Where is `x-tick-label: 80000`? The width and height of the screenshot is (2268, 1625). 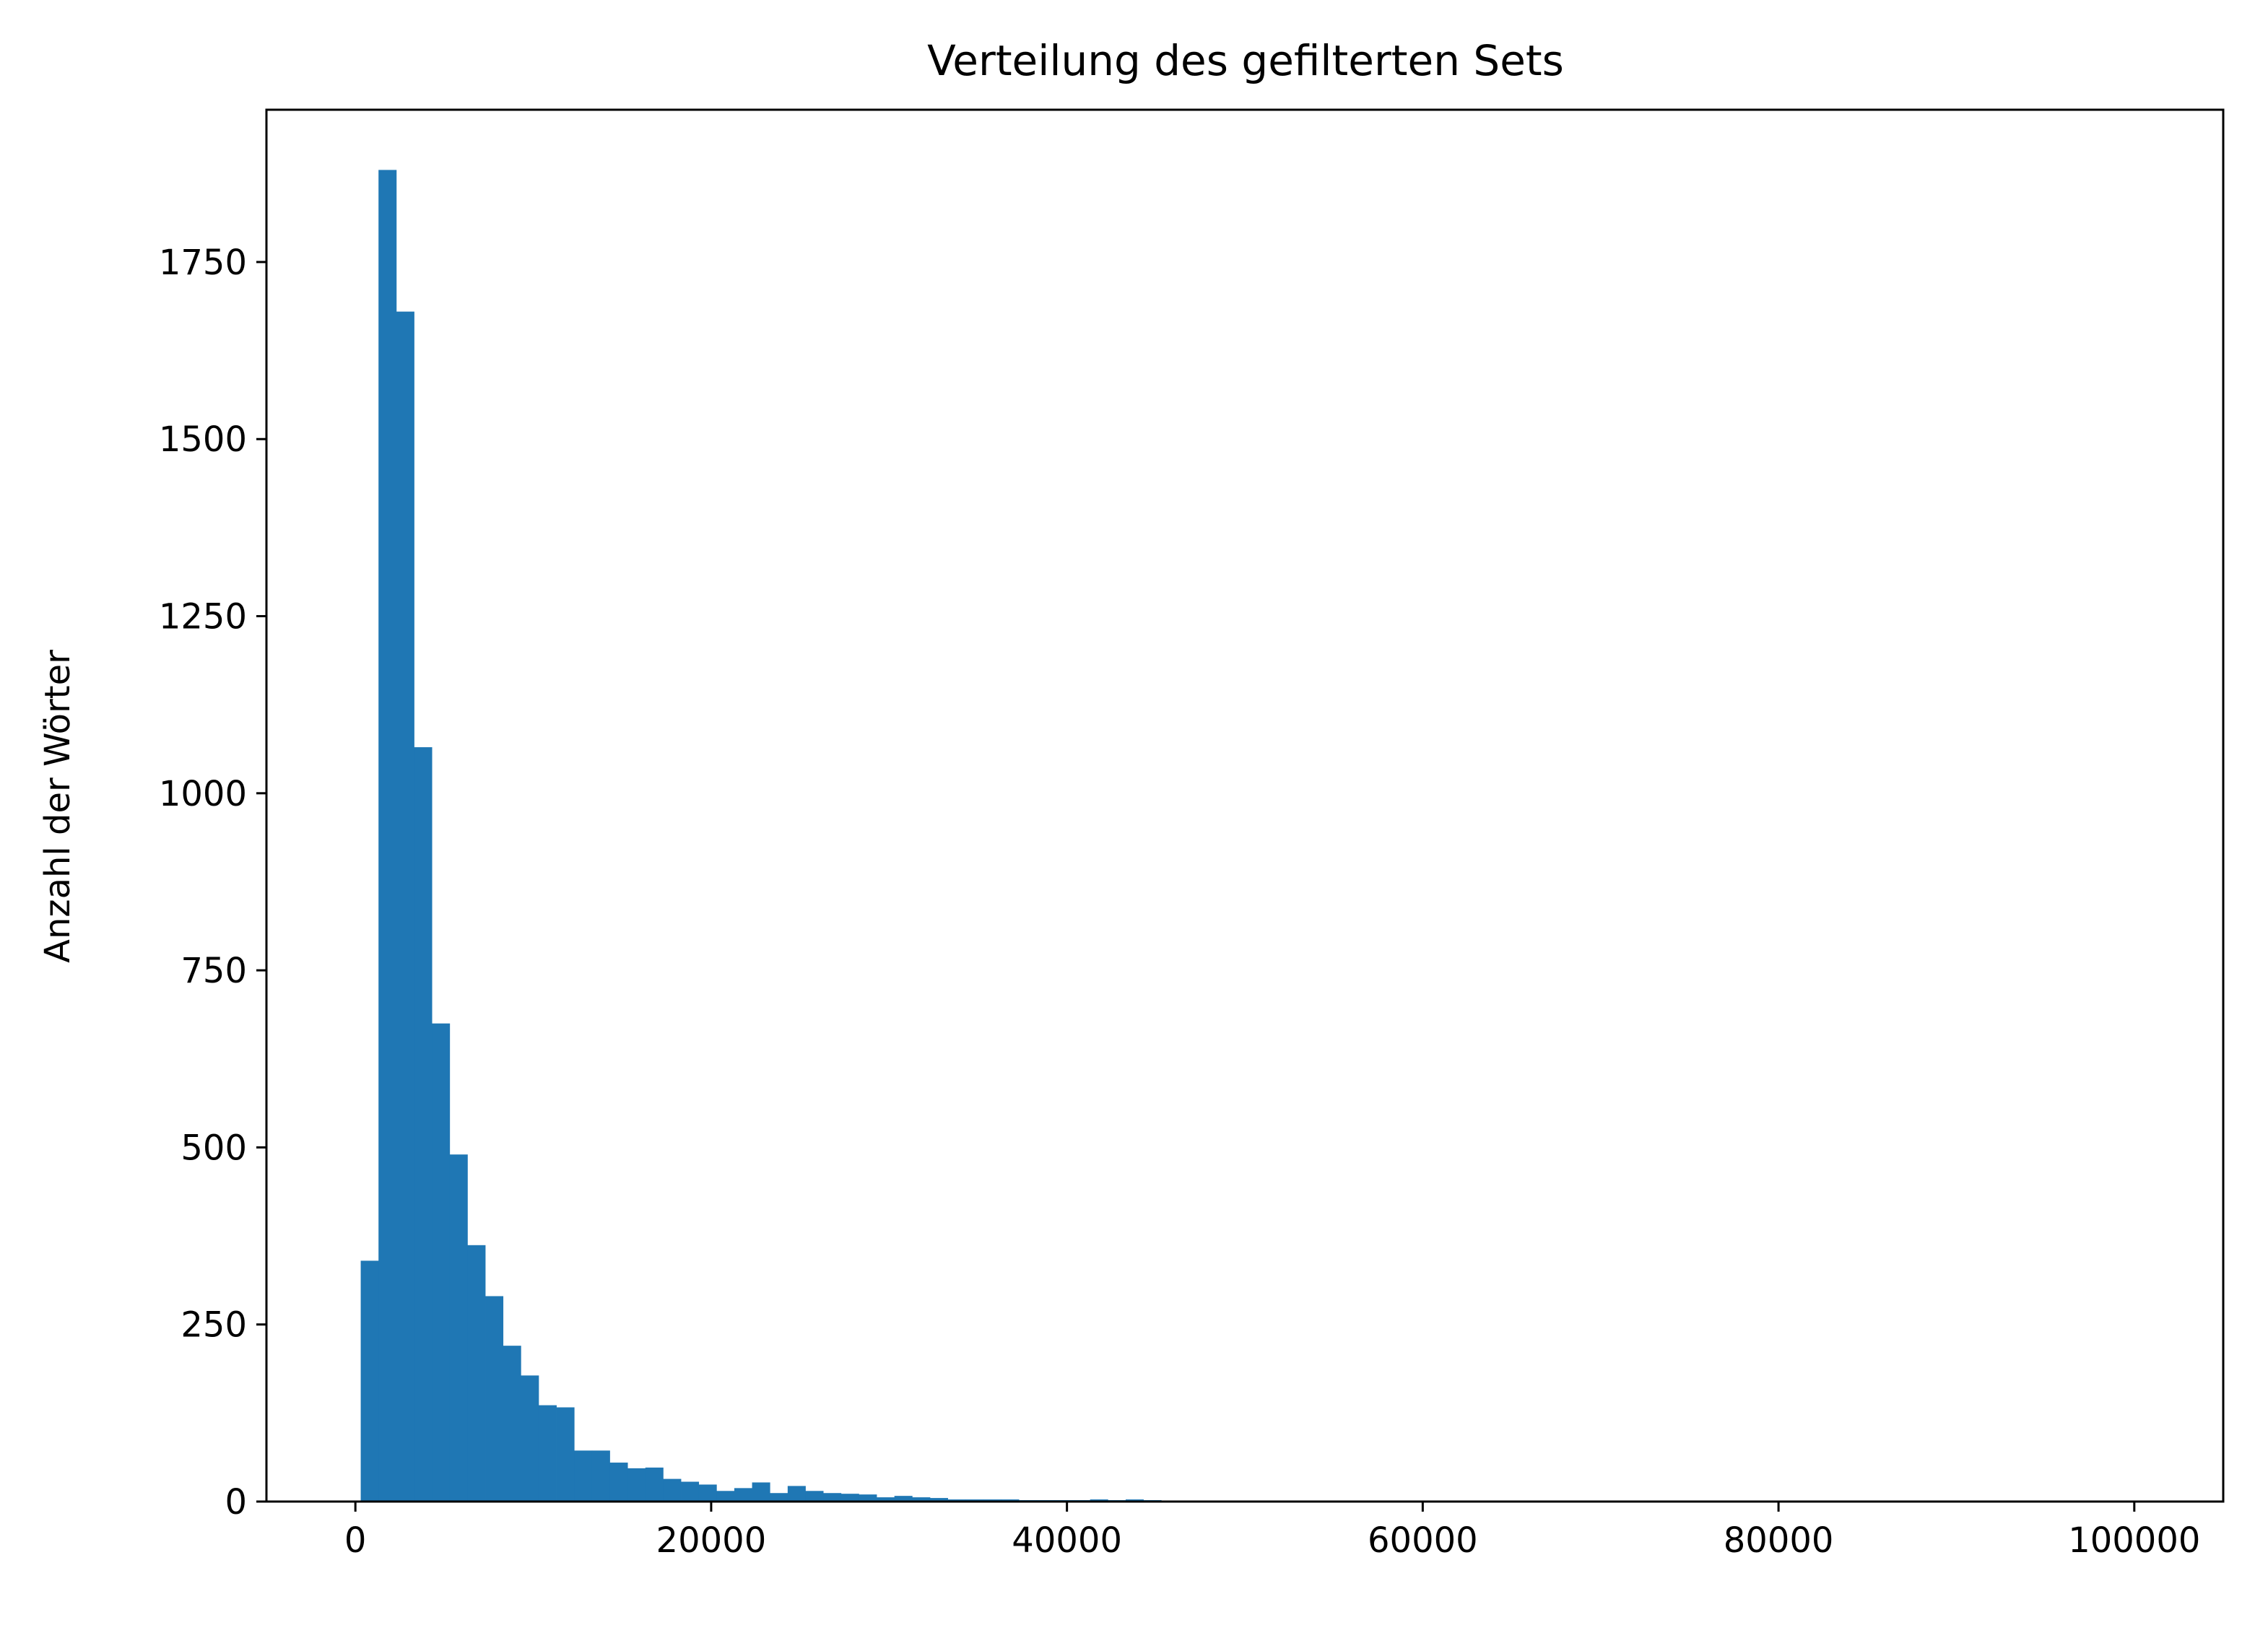 x-tick-label: 80000 is located at coordinates (1779, 1540).